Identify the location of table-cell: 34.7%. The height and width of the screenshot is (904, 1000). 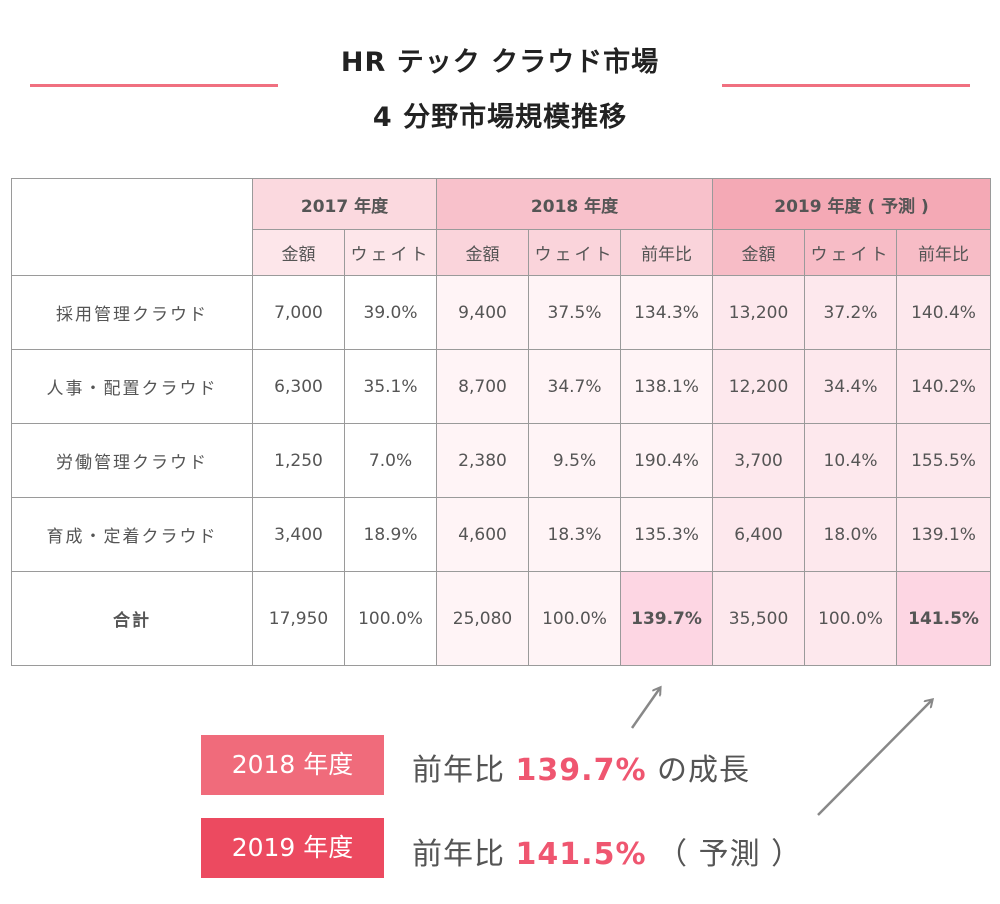
(575, 386).